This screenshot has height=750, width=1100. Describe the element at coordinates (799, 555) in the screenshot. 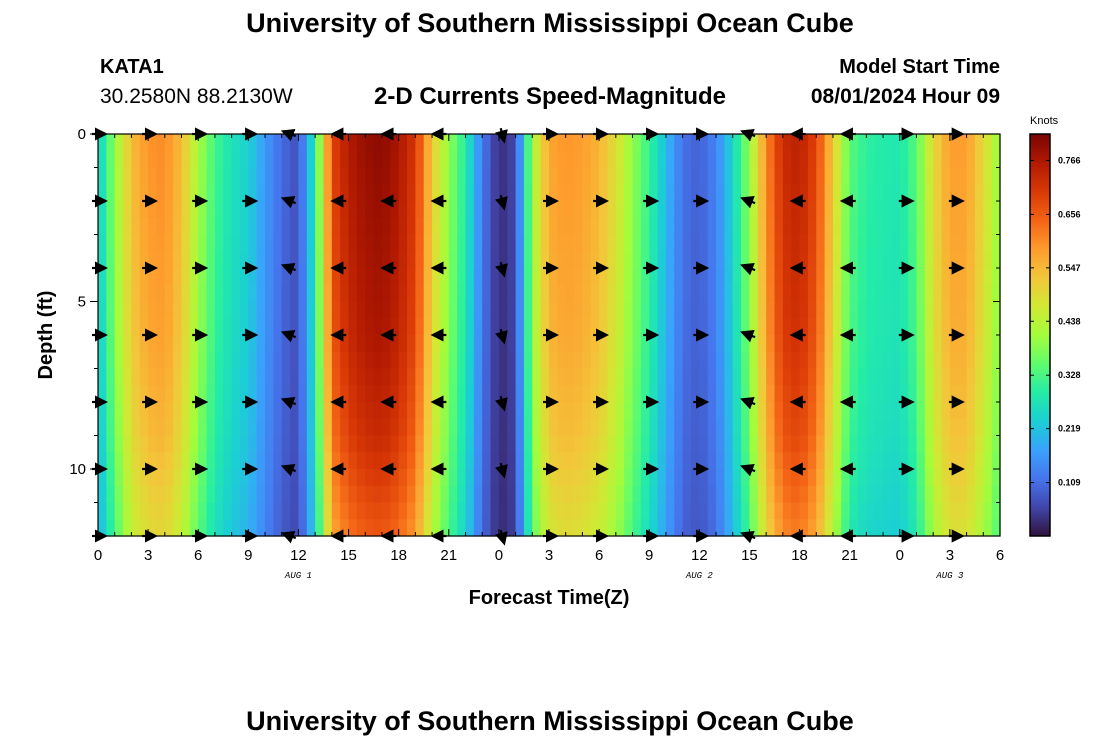

I see `x-tick-label: 18` at that location.